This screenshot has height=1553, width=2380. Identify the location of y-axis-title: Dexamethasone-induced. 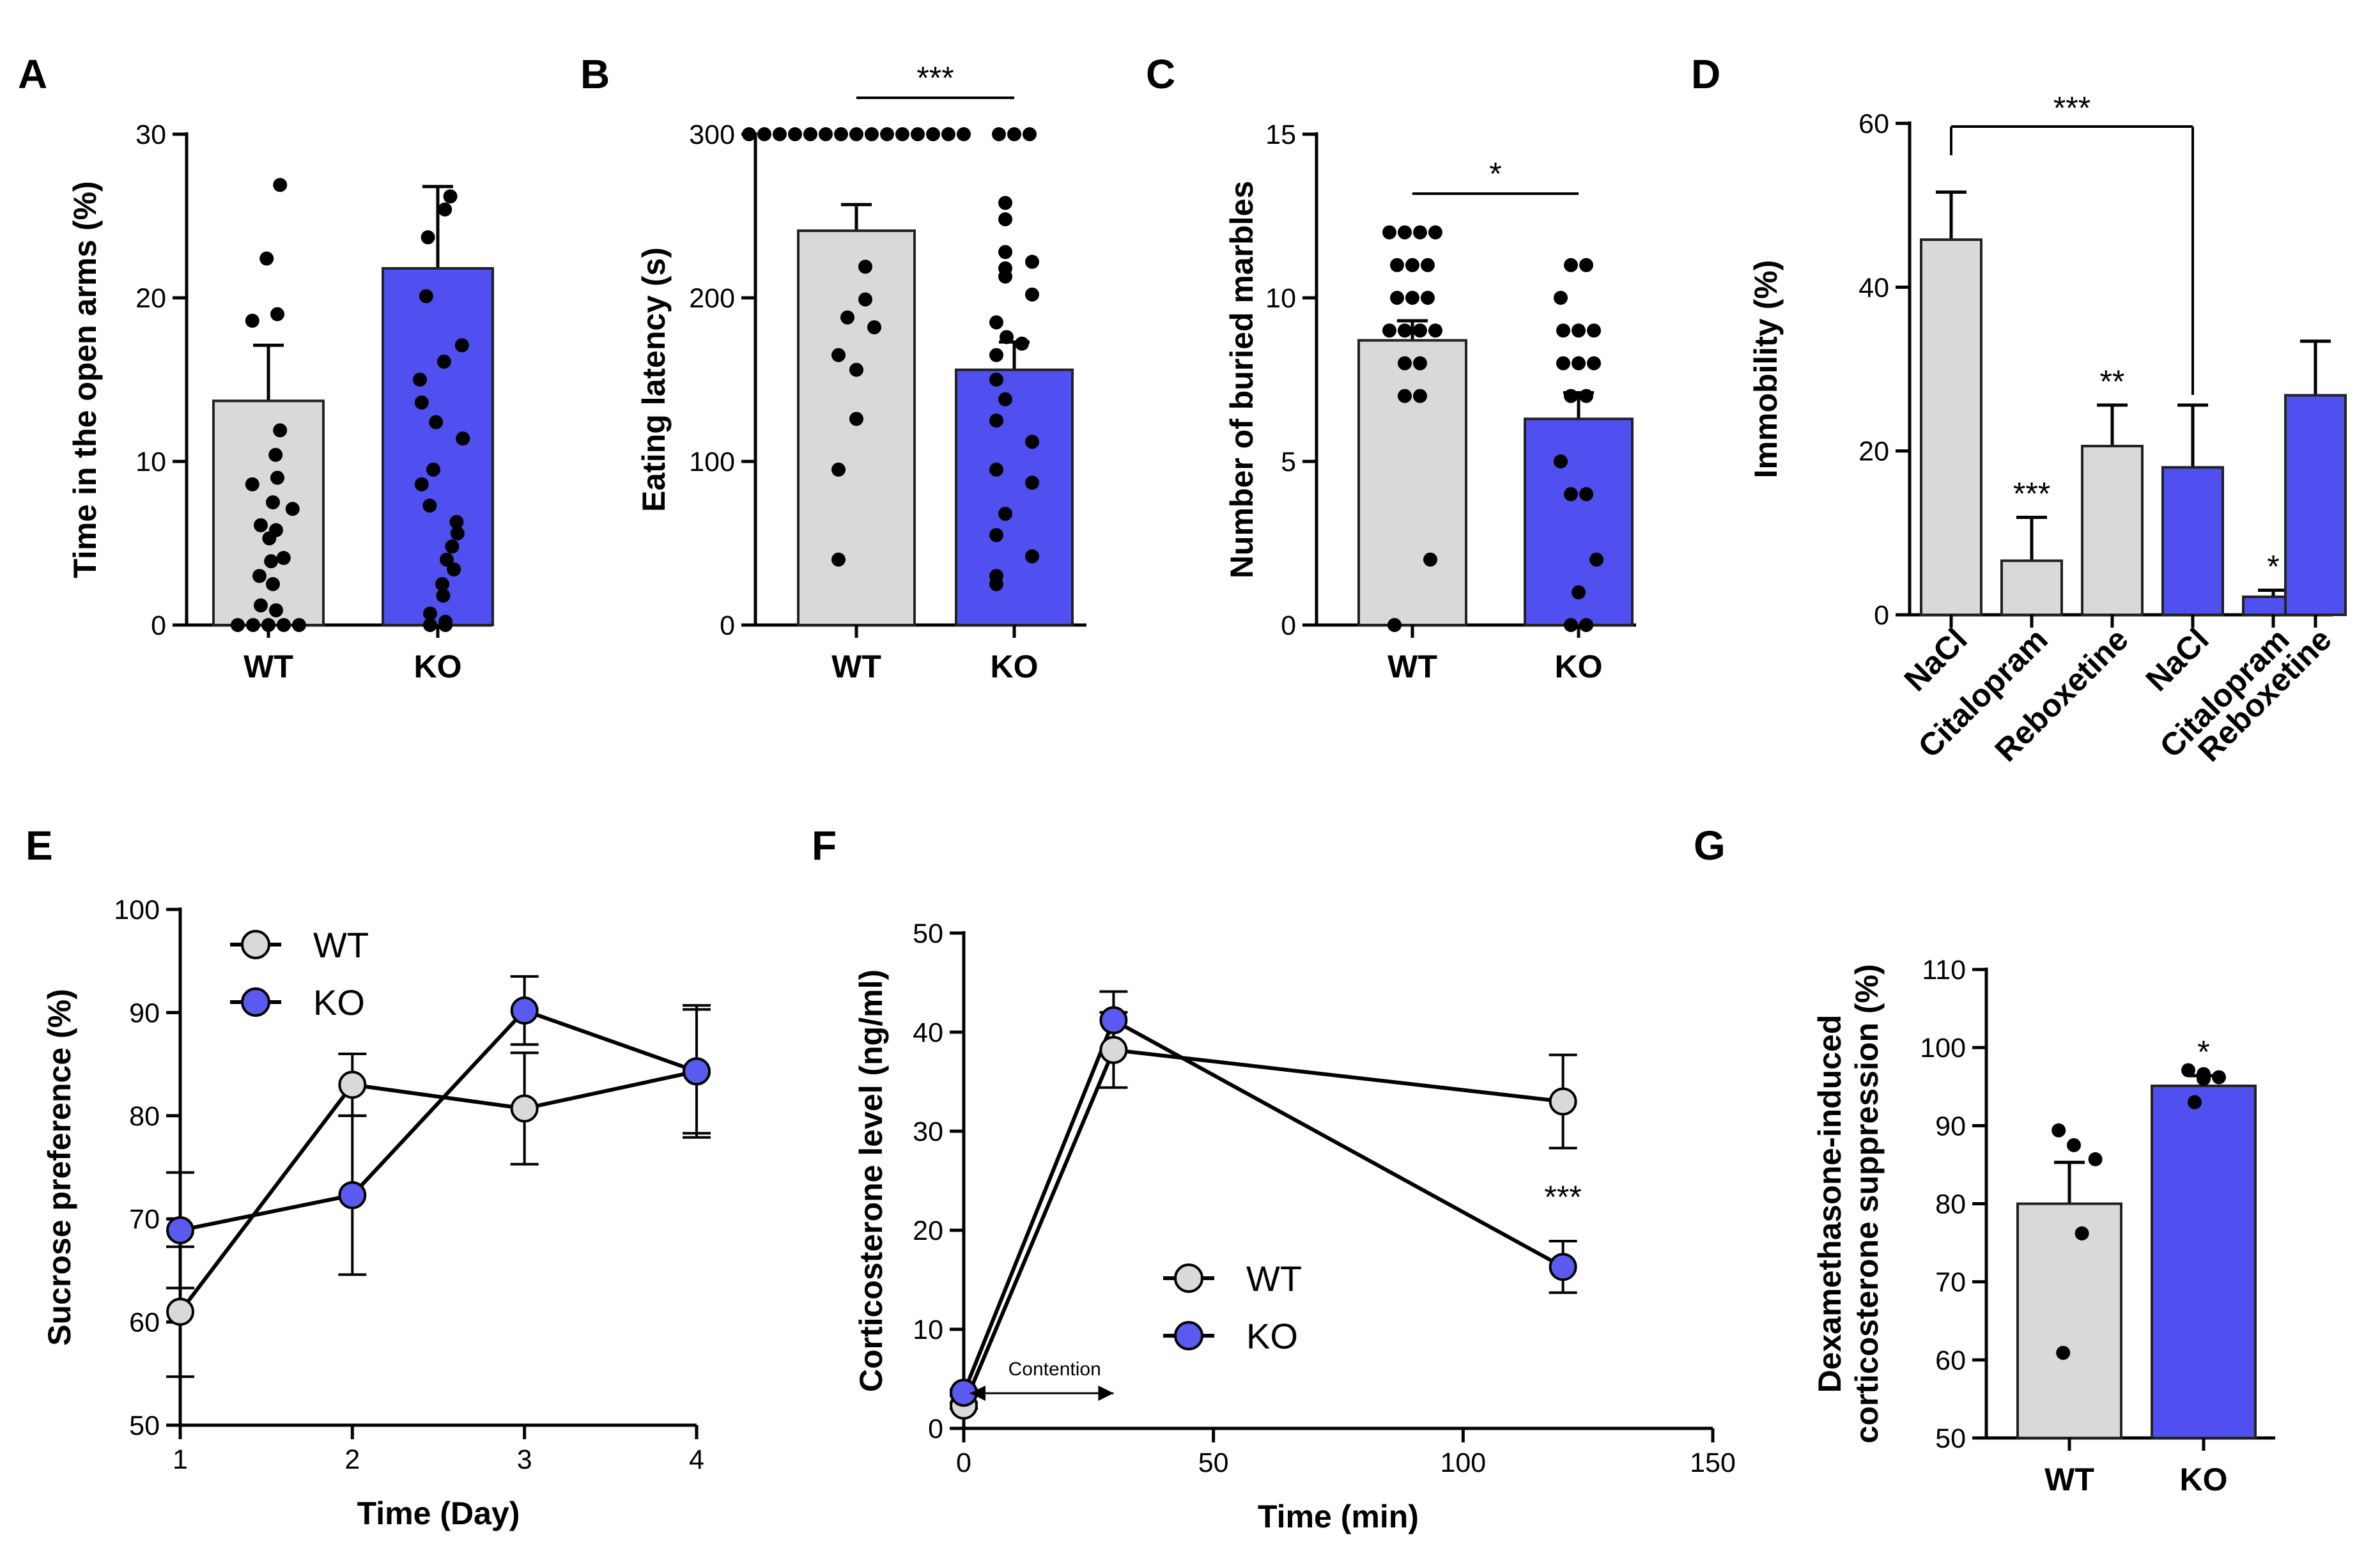
(1830, 1204).